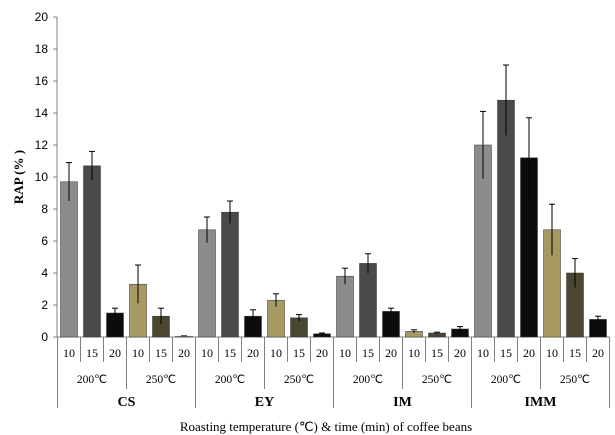 Image resolution: width=615 pixels, height=435 pixels. Describe the element at coordinates (127, 402) in the screenshot. I see `group-label: CS` at that location.